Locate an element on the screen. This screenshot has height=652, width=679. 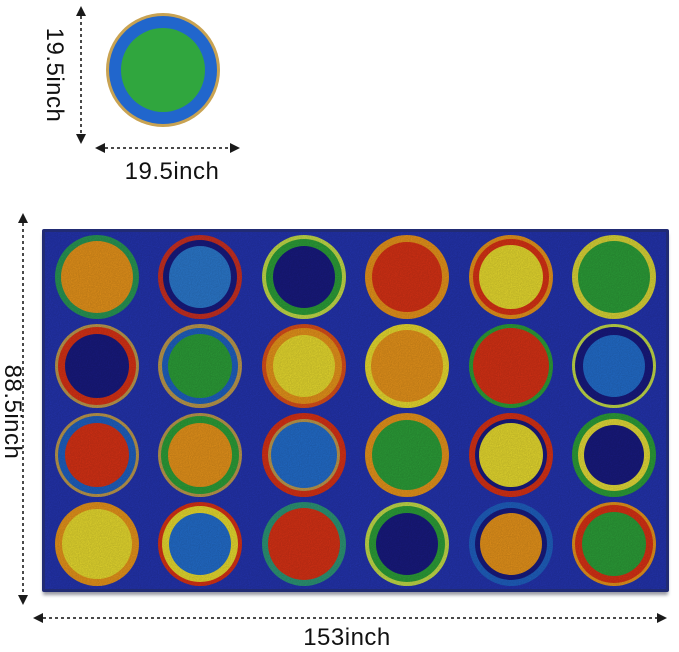
swatch-width-label: 19.5inch is located at coordinates (172, 171).